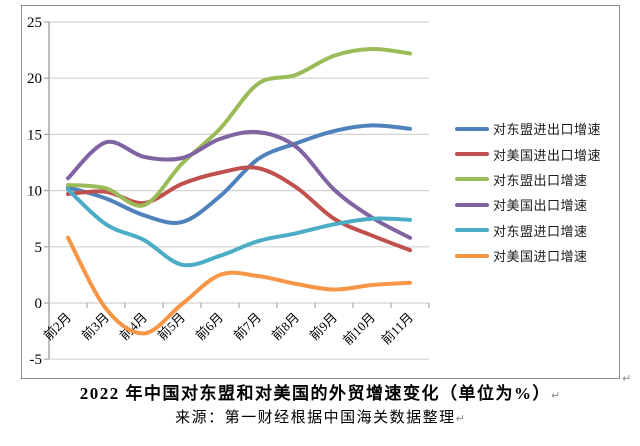 The width and height of the screenshot is (640, 446). I want to click on legend-label: 对东盟进出口增速, so click(547, 130).